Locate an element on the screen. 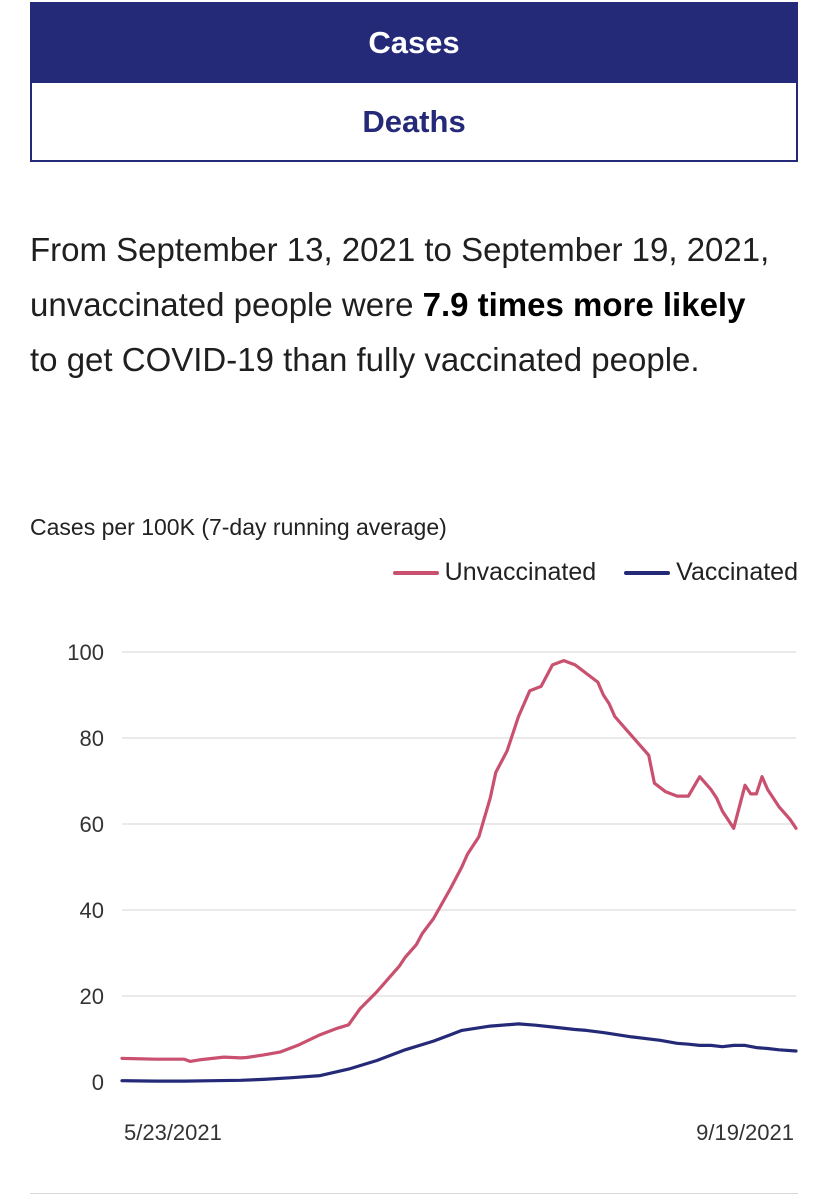 The height and width of the screenshot is (1200, 828). x-tick-label-end: 9/19/2021 is located at coordinates (745, 1132).